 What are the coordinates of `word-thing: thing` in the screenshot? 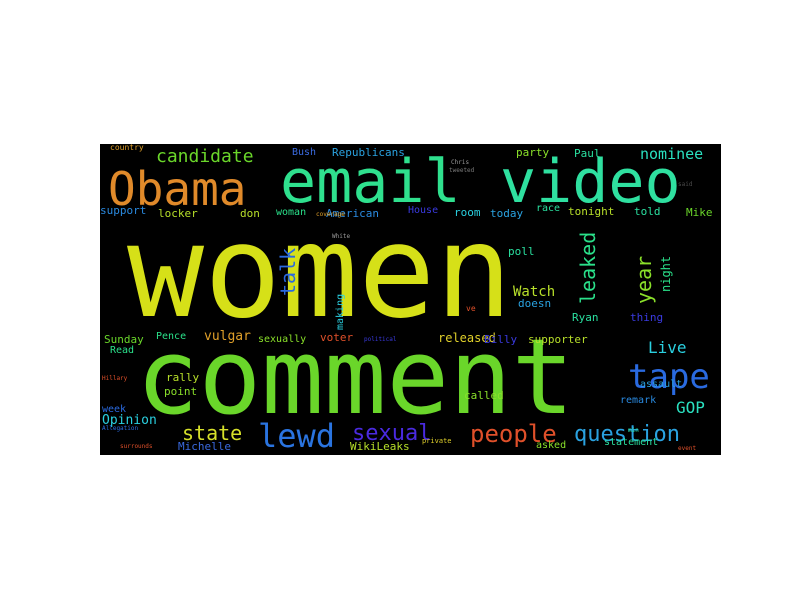 It's located at (647, 317).